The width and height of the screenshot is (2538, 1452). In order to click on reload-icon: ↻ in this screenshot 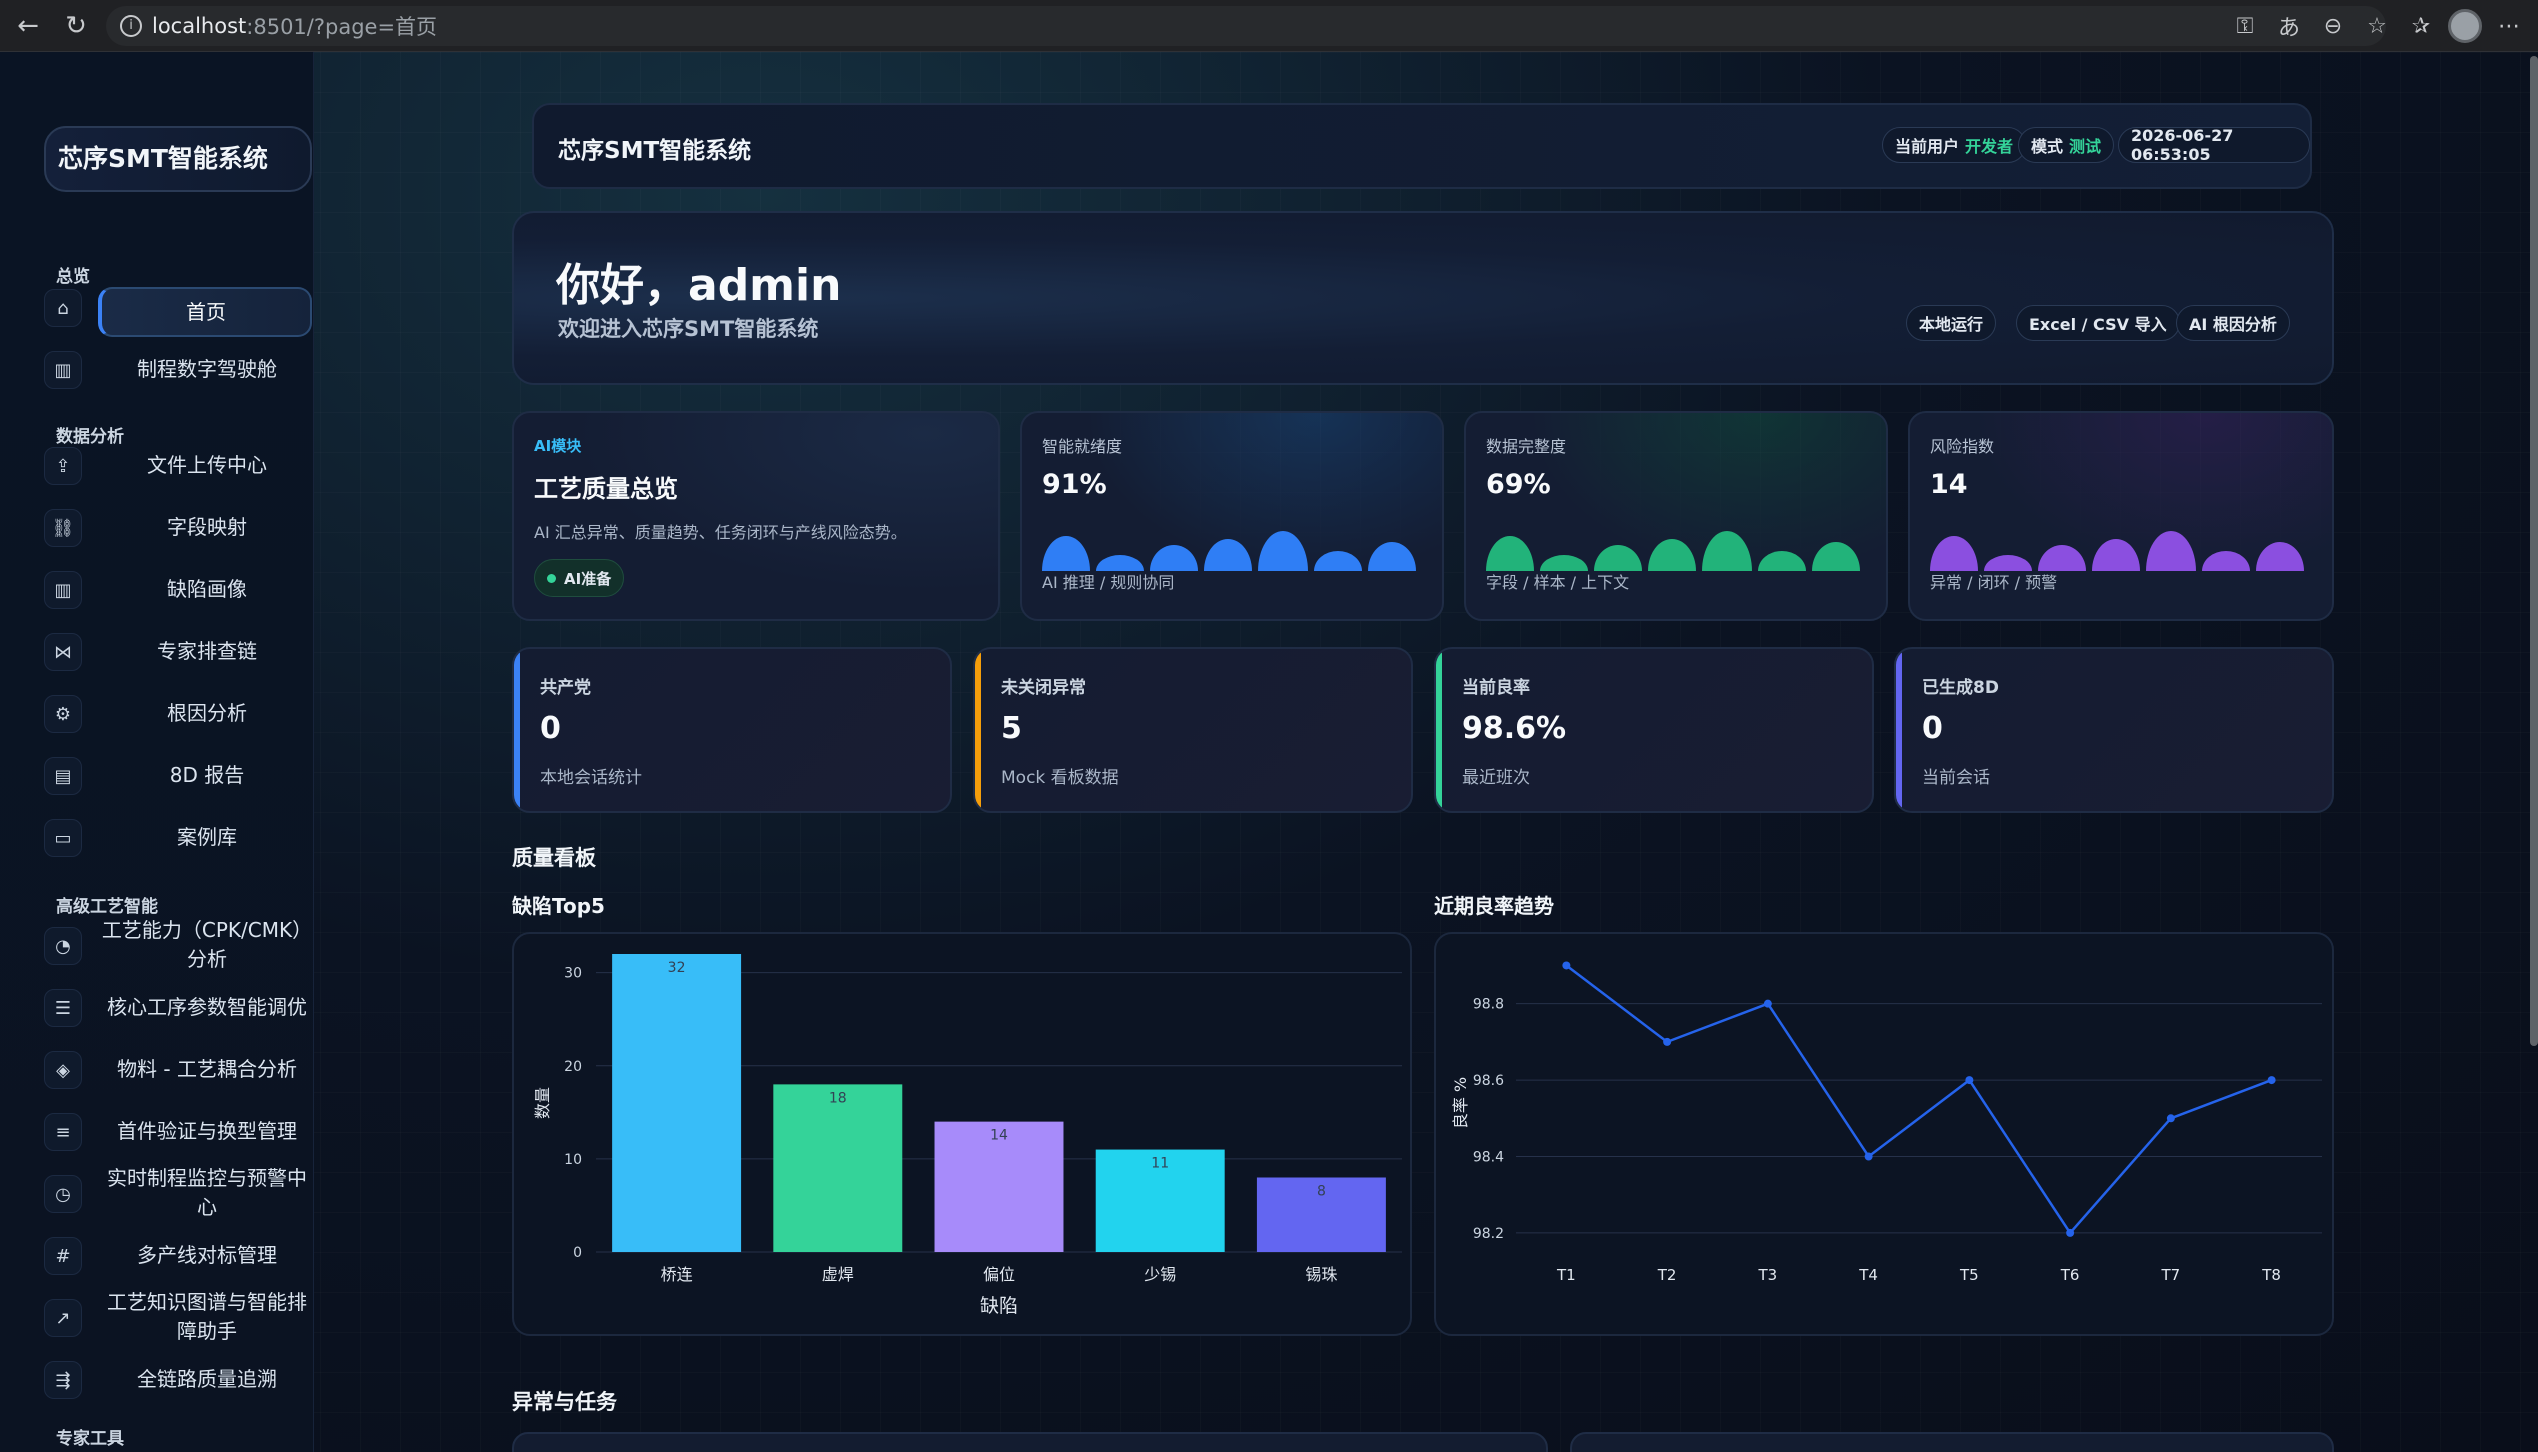, I will do `click(76, 25)`.